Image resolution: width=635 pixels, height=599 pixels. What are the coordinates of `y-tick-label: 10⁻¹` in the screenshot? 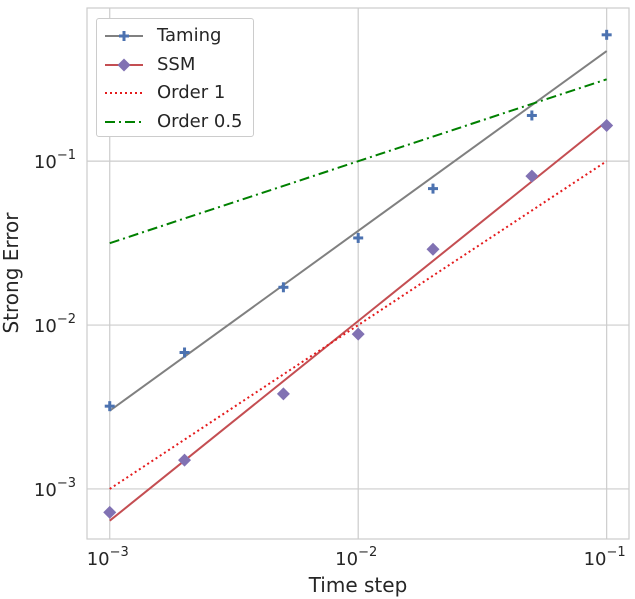 It's located at (55, 160).